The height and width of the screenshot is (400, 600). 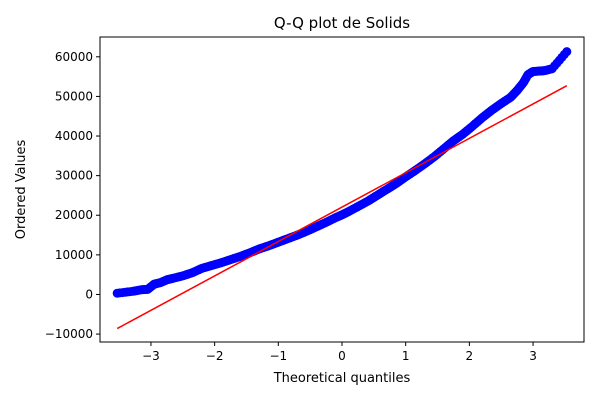 What do you see at coordinates (74, 215) in the screenshot?
I see `y-tick-label: 20000` at bounding box center [74, 215].